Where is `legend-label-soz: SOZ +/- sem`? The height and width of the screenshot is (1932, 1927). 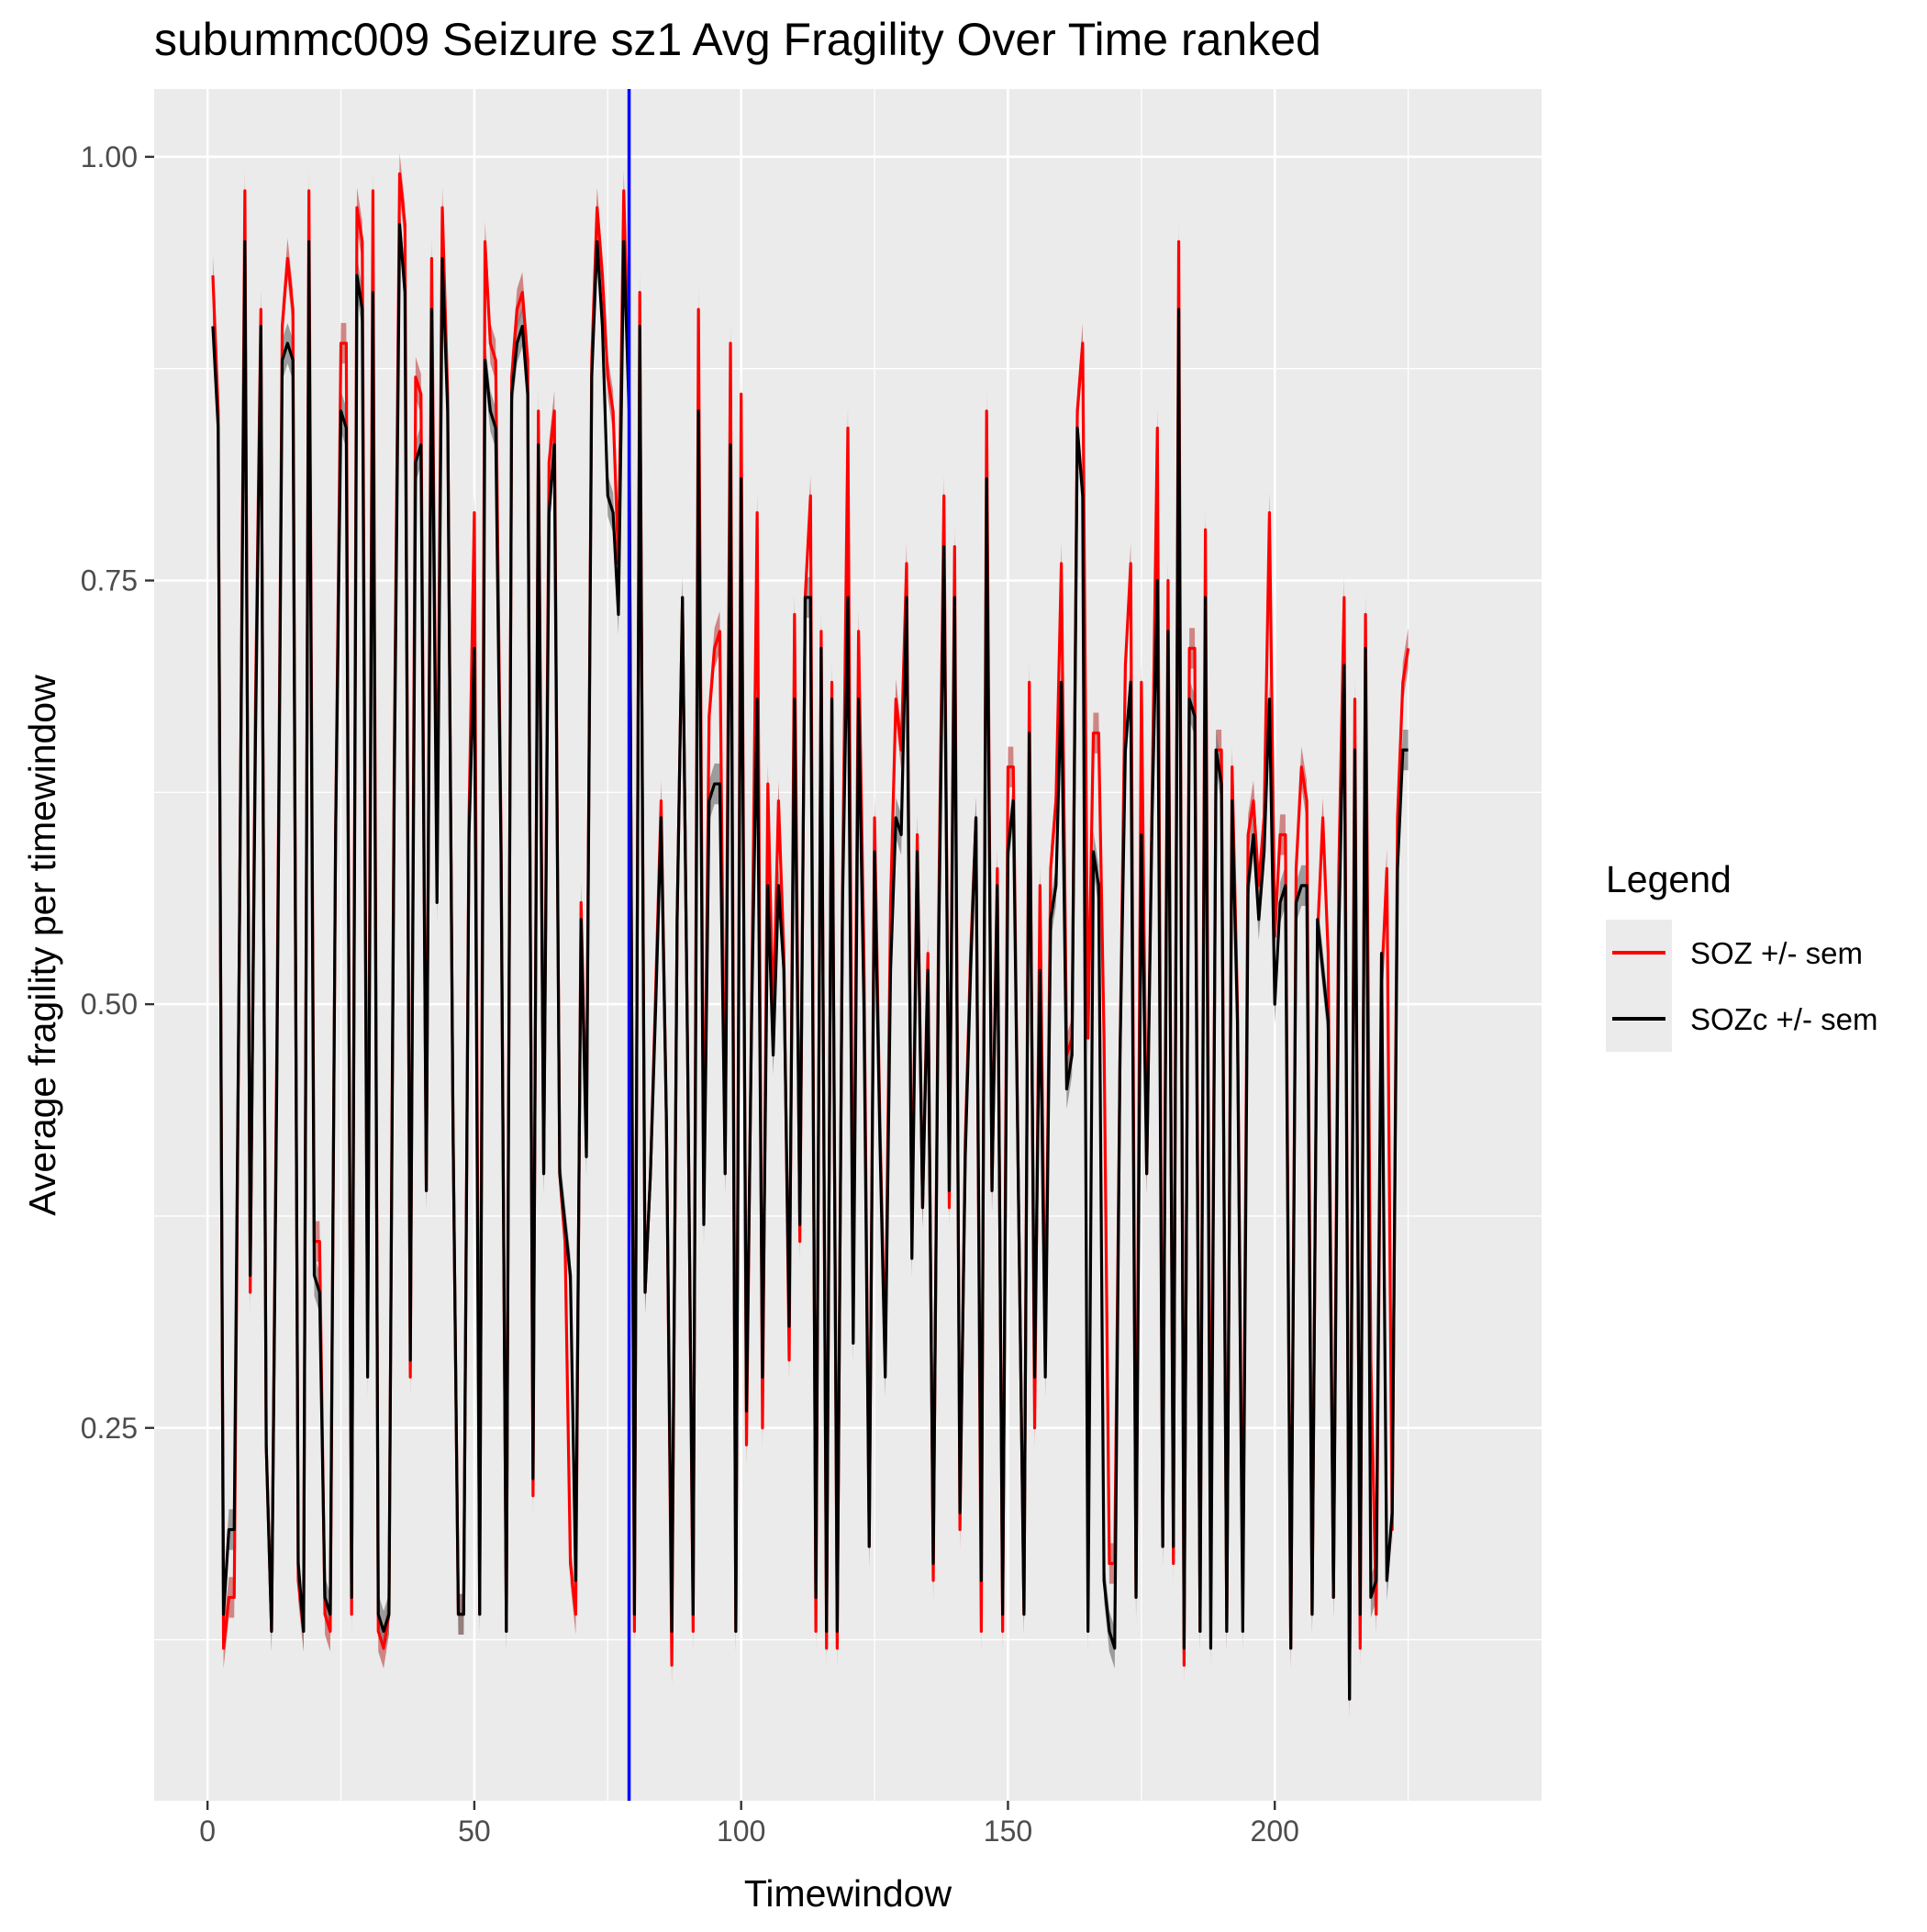 legend-label-soz: SOZ +/- sem is located at coordinates (1776, 953).